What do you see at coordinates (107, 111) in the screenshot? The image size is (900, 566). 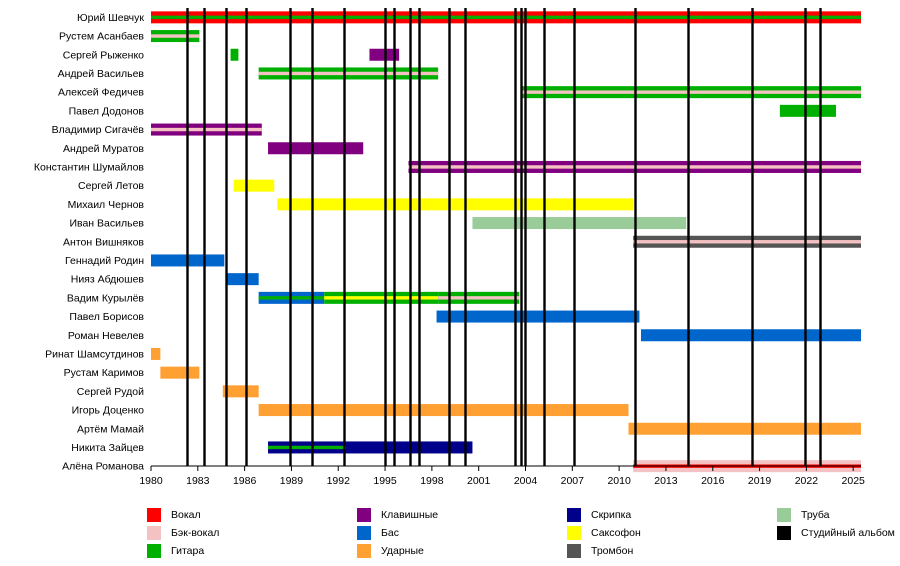 I see `member-name: Павел Додонов` at bounding box center [107, 111].